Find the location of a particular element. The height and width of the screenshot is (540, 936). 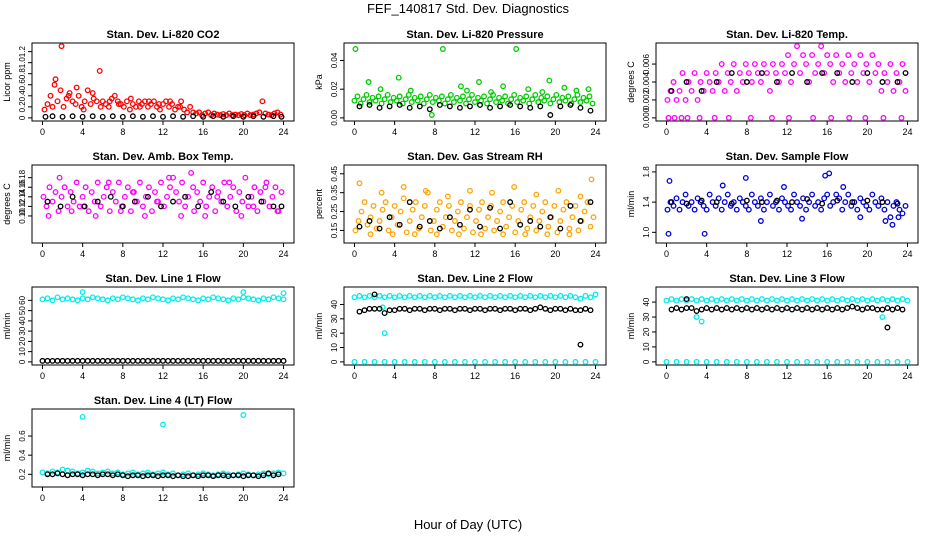

y-axis-label: Licor ppm is located at coordinates (7, 82).